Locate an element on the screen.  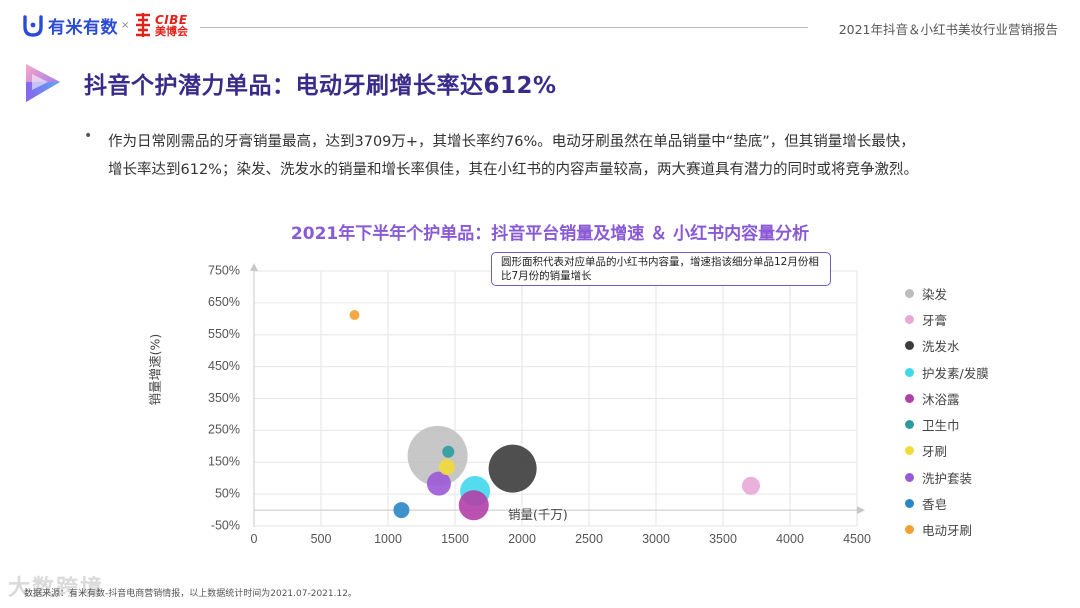
legend-label: 沐浴露 is located at coordinates (941, 399).